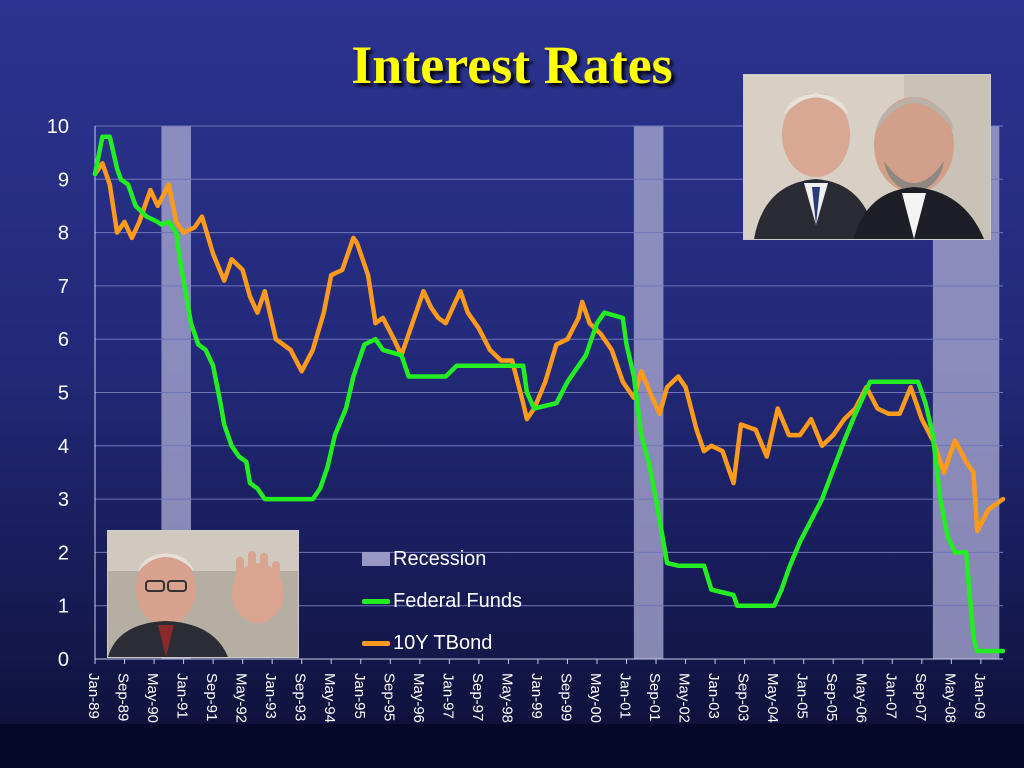 This screenshot has height=768, width=1024. I want to click on slide-title: Interest Rates, so click(512, 65).